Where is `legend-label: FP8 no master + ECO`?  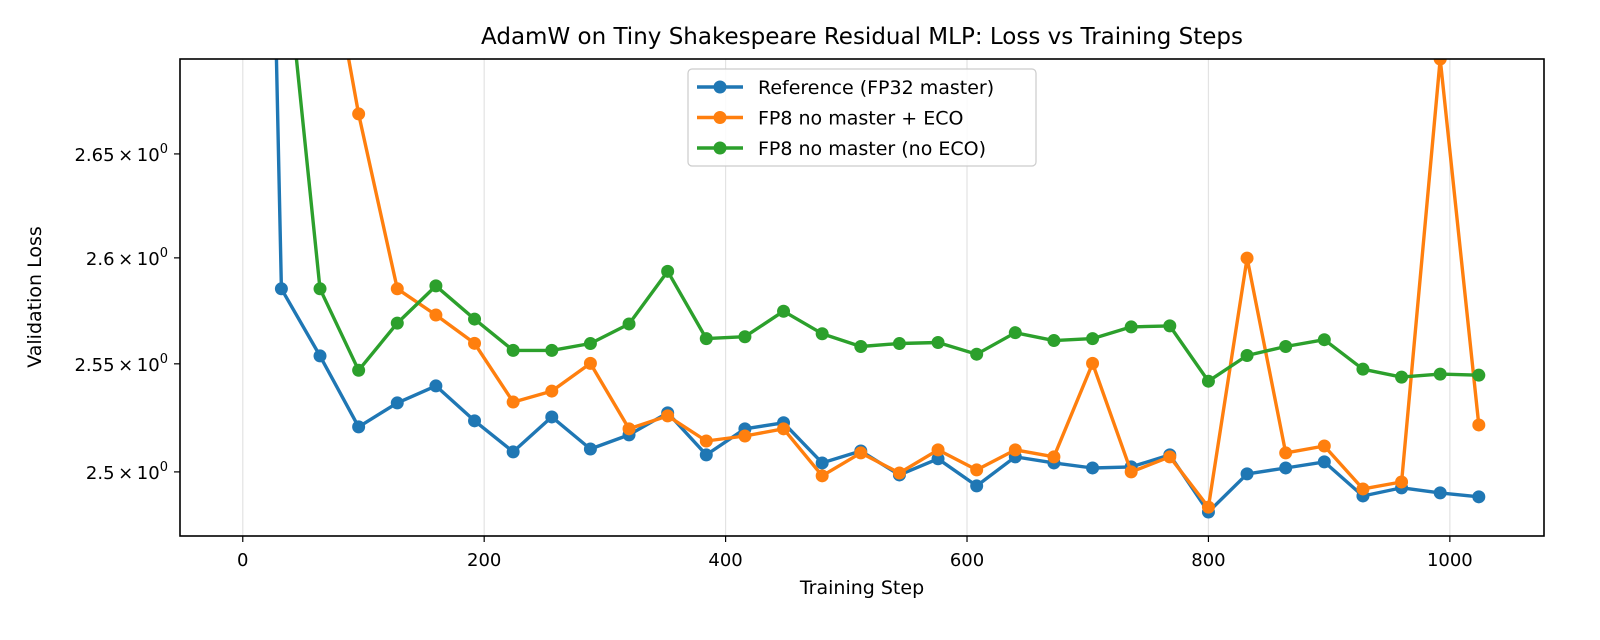
legend-label: FP8 no master + ECO is located at coordinates (860, 119).